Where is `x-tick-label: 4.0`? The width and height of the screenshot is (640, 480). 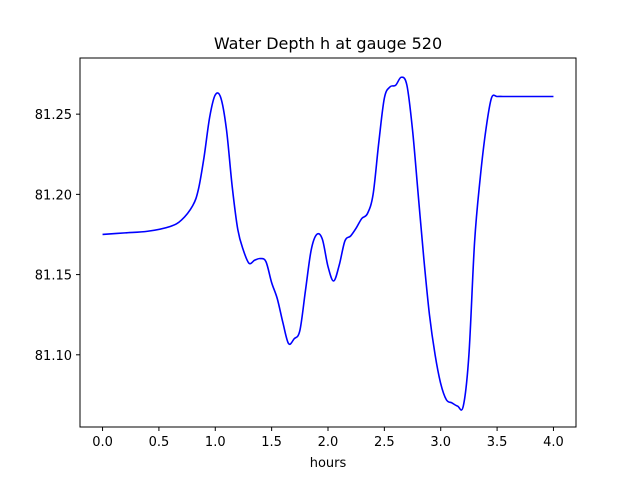 x-tick-label: 4.0 is located at coordinates (553, 442).